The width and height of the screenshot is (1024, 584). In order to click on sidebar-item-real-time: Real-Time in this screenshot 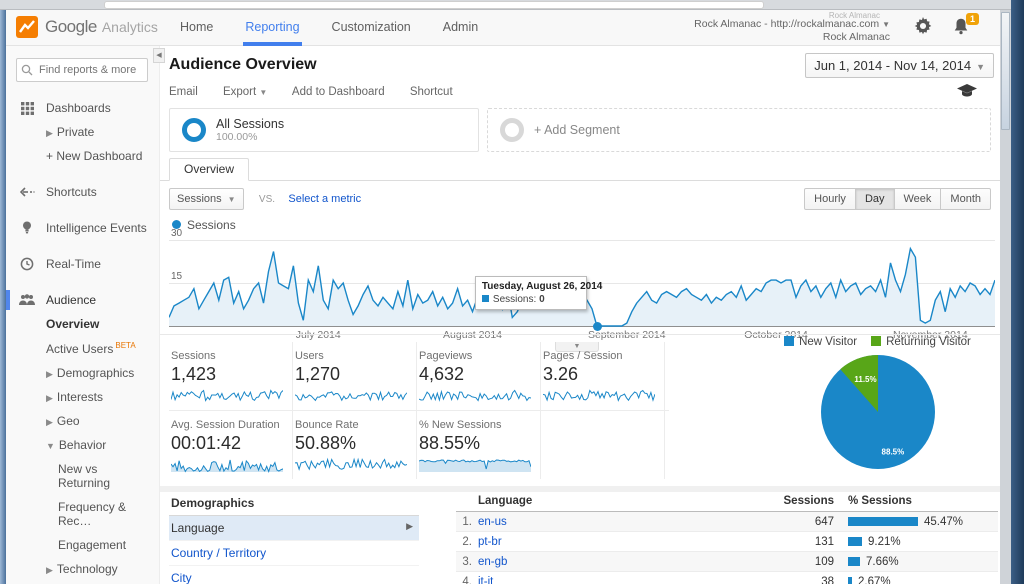, I will do `click(82, 264)`.